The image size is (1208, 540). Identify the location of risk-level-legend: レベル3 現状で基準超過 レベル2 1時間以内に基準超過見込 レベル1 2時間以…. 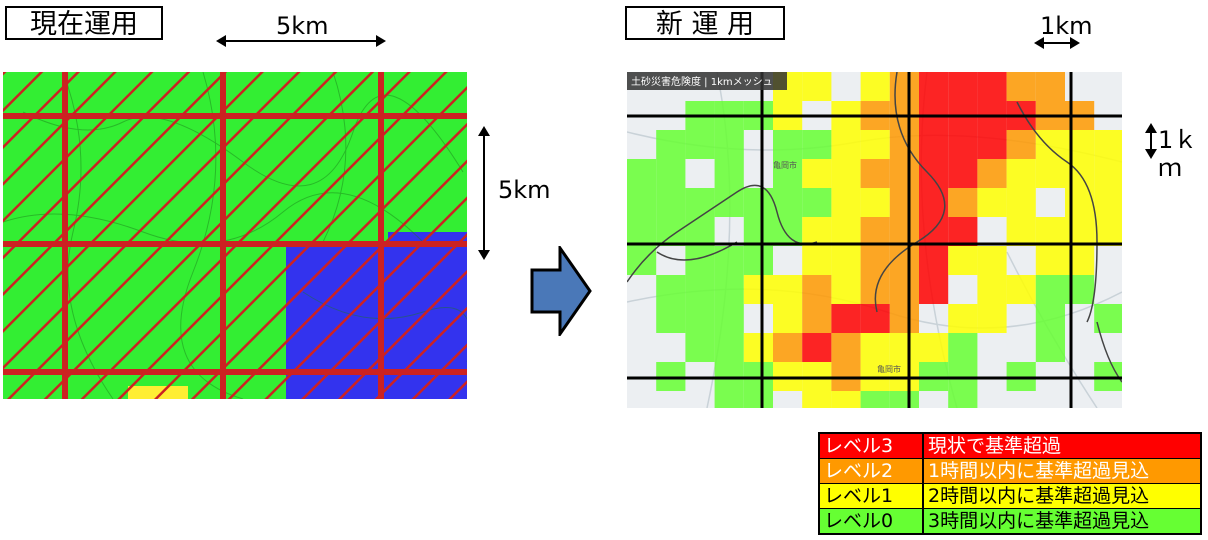
(1010, 483).